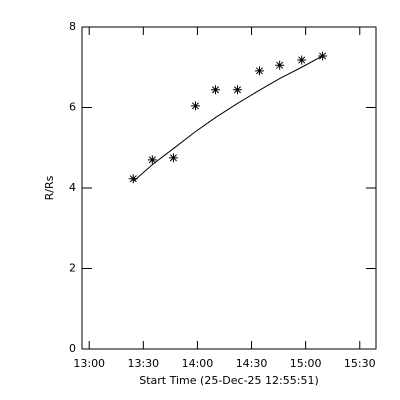 This screenshot has height=400, width=400. I want to click on y-axis-label: R/Rs, so click(49, 187).